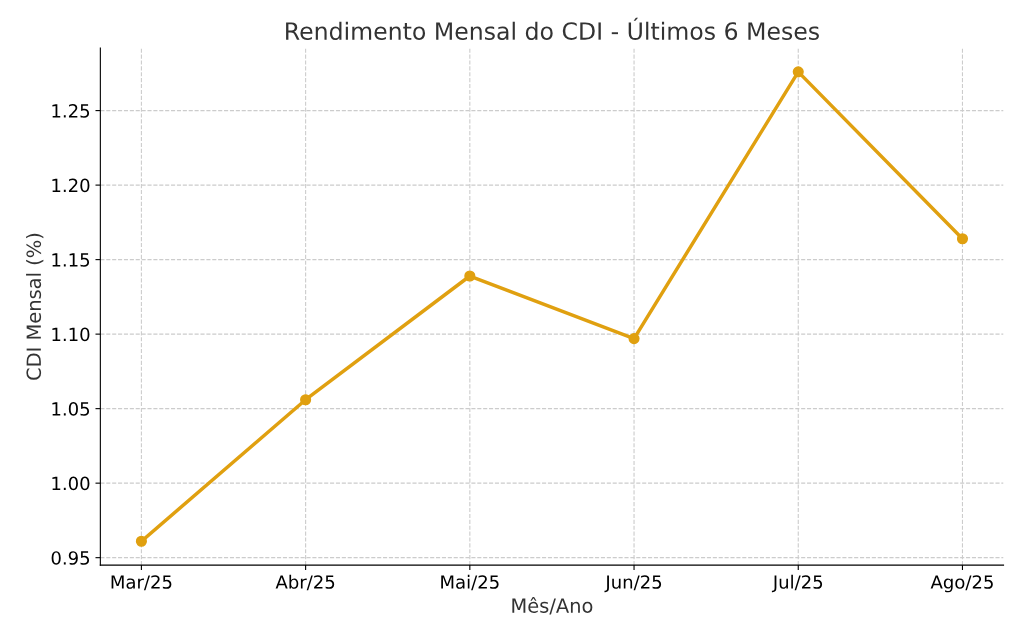 The height and width of the screenshot is (640, 1024). I want to click on y-tick-label: 0.95, so click(70, 558).